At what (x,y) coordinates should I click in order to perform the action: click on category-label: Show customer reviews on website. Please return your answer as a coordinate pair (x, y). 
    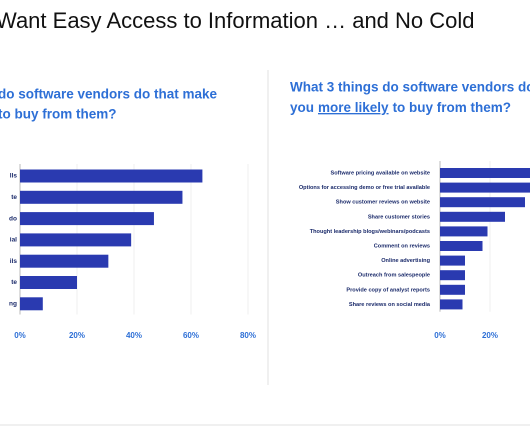
    Looking at the image, I should click on (383, 203).